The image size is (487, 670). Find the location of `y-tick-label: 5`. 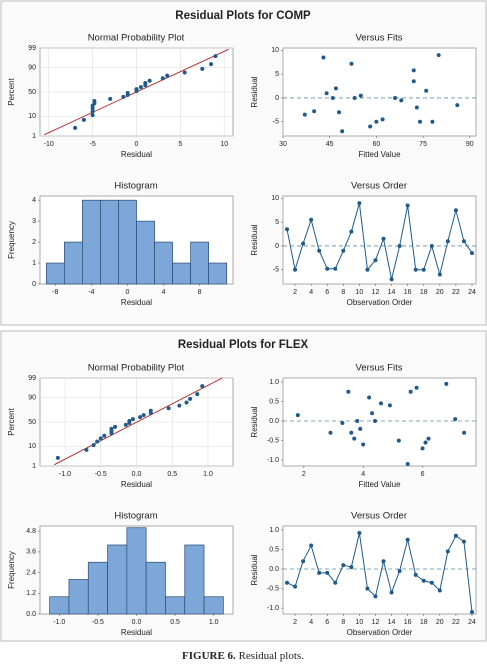

y-tick-label: 5 is located at coordinates (277, 222).